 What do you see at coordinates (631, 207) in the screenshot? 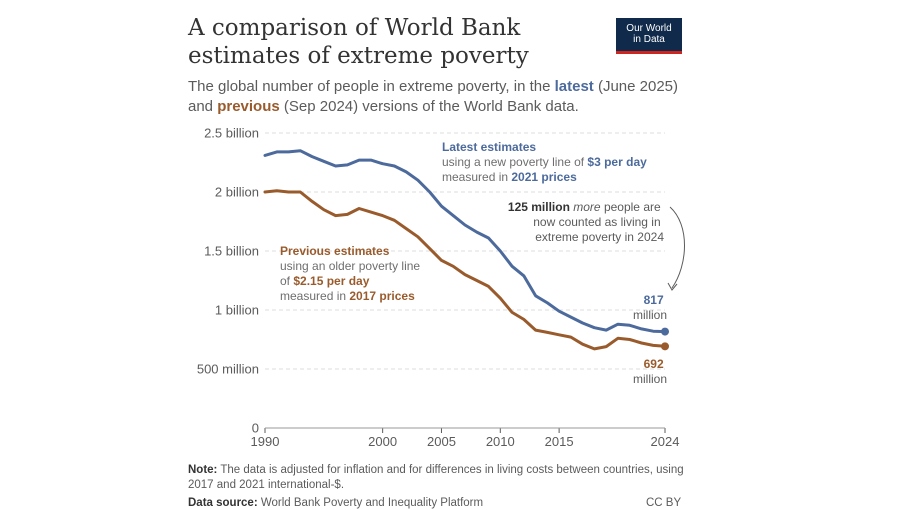
I see `difference-annotation-line: people are` at bounding box center [631, 207].